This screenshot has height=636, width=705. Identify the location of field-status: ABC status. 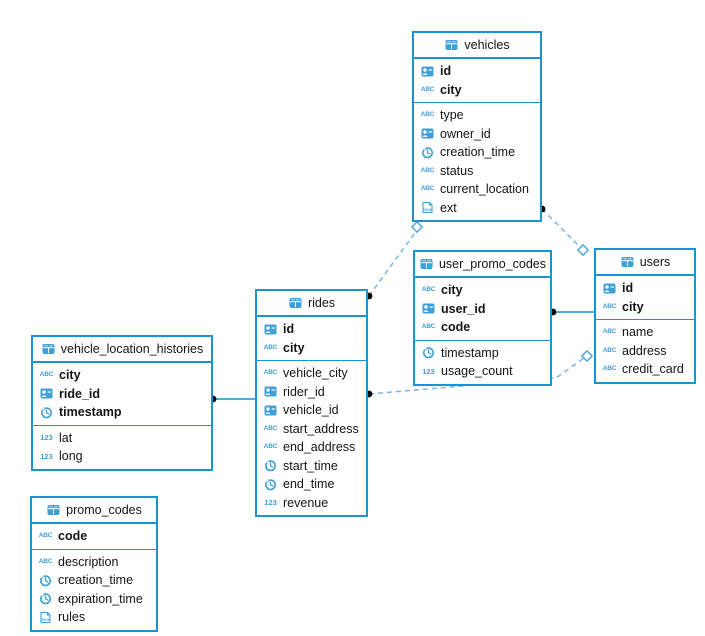
(477, 171).